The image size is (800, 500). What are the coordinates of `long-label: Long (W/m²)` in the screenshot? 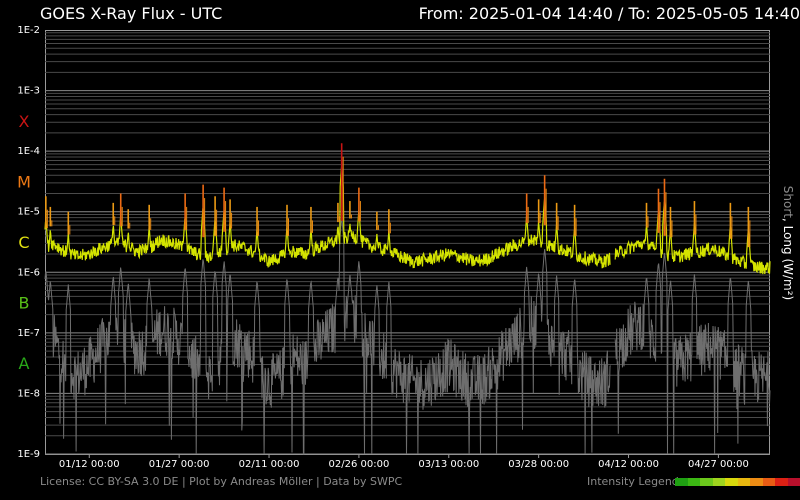 It's located at (788, 263).